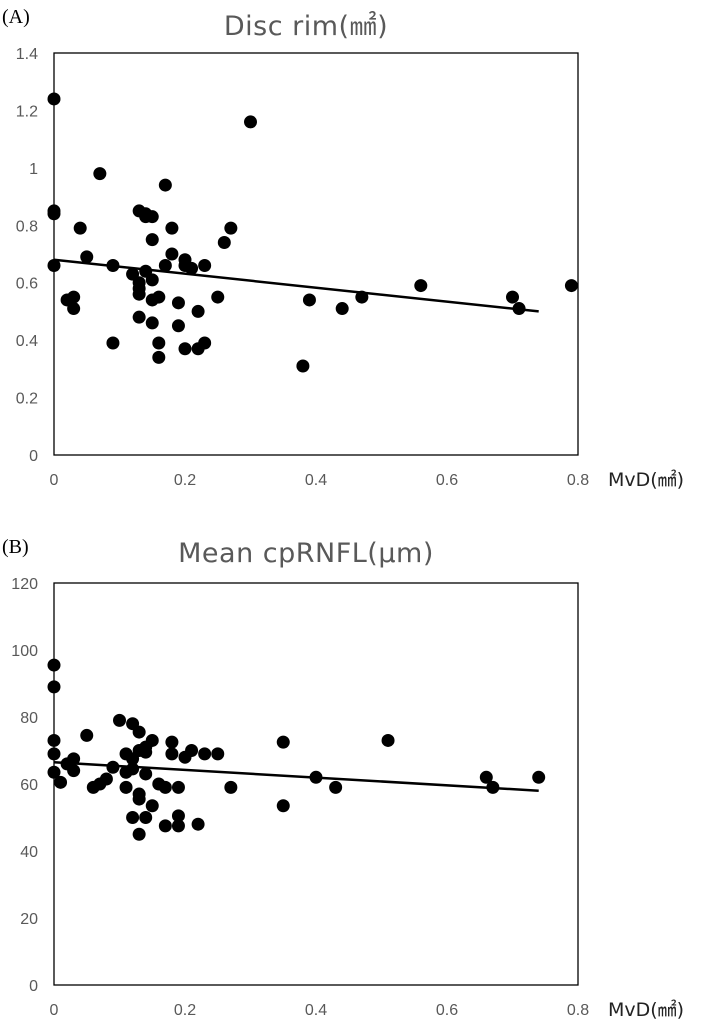  What do you see at coordinates (24, 651) in the screenshot?
I see `y-tick-label: 100` at bounding box center [24, 651].